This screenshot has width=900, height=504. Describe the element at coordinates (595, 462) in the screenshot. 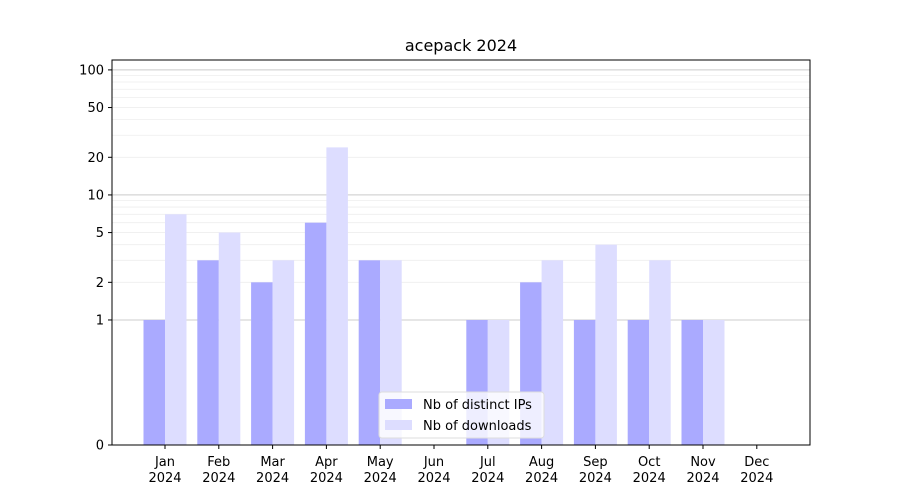

I see `x-tick-label-month: Sep` at that location.